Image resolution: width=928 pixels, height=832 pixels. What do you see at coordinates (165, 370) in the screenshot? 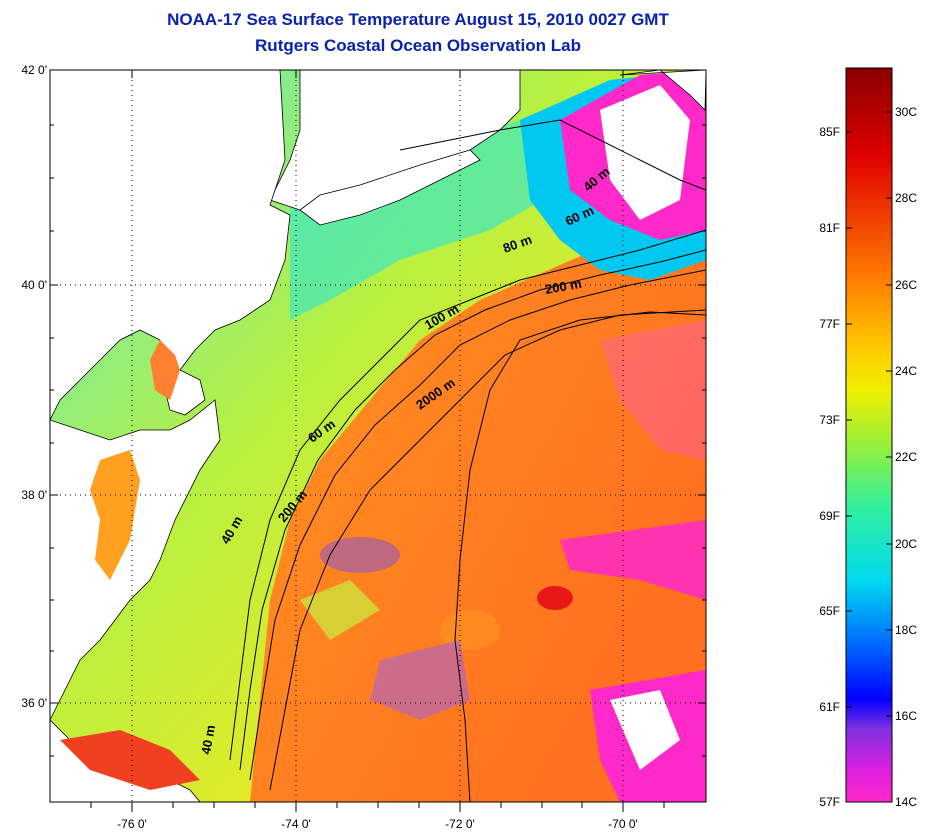
I see `delaware-bay` at bounding box center [165, 370].